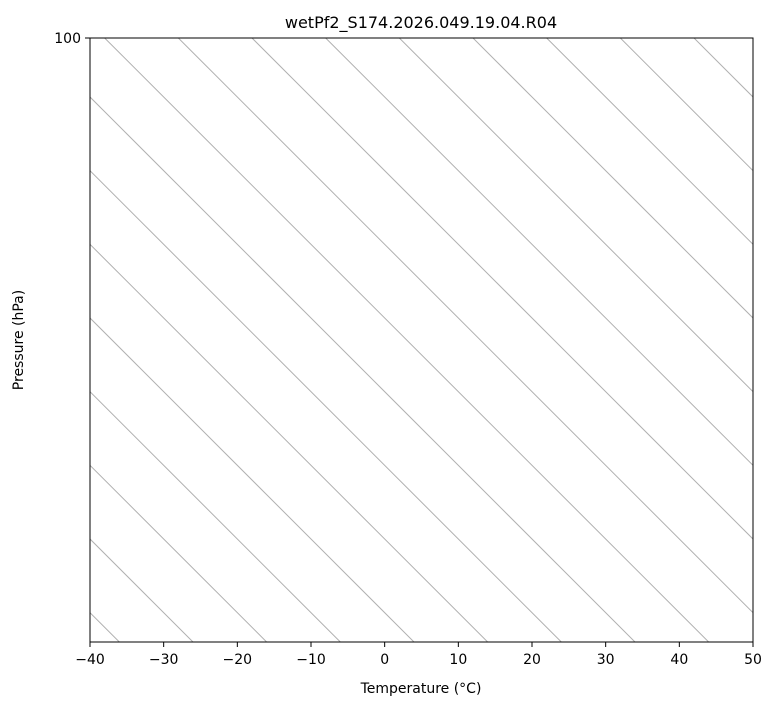 The image size is (775, 708). I want to click on x-axis-label: Temperature (°C), so click(421, 689).